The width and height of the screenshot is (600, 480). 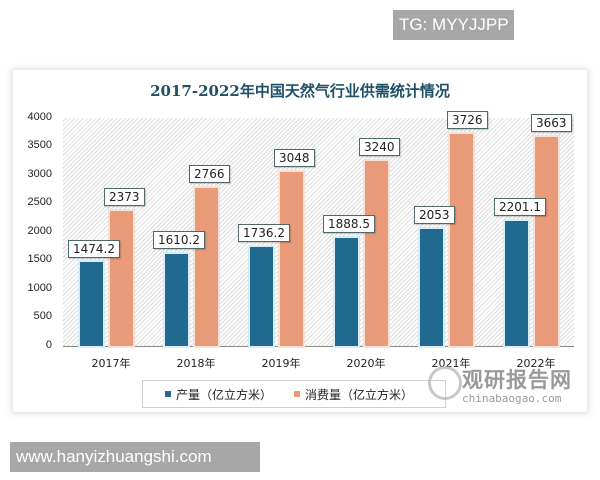 What do you see at coordinates (179, 240) in the screenshot?
I see `value-label-production-2018: 1610.2` at bounding box center [179, 240].